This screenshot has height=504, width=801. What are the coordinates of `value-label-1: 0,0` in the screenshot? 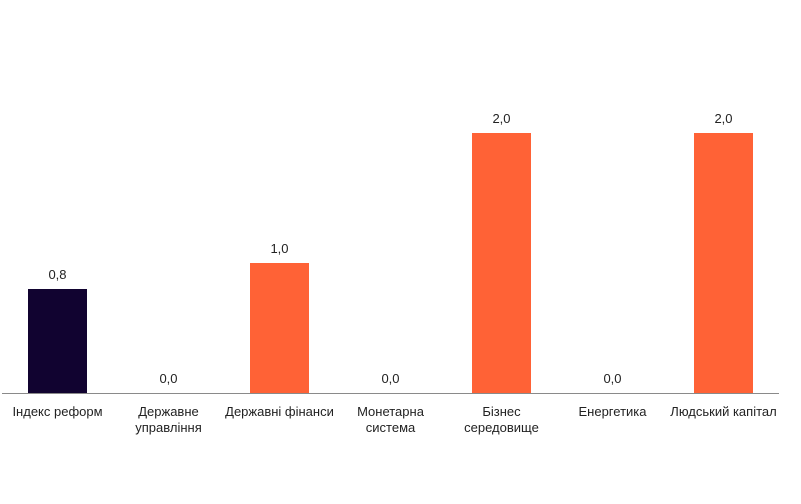 It's located at (168, 378).